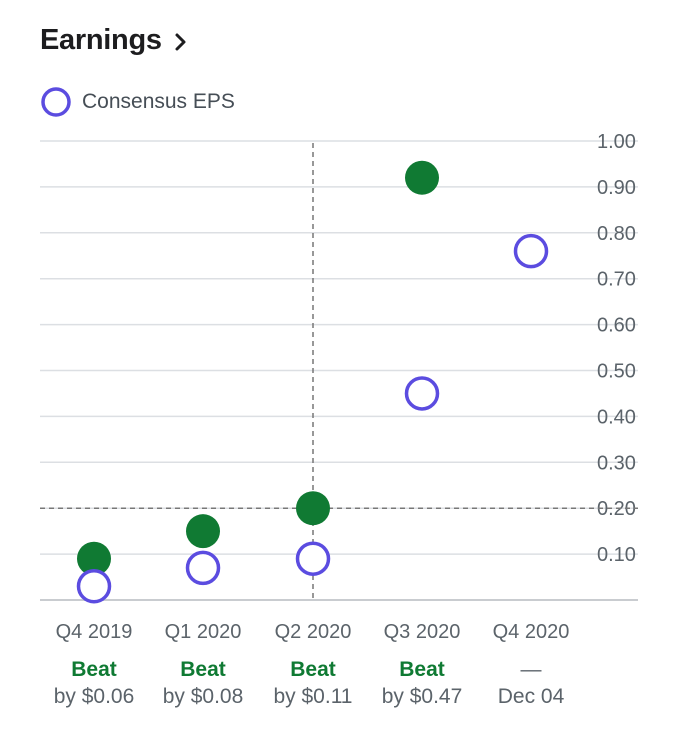 The width and height of the screenshot is (684, 730). What do you see at coordinates (616, 463) in the screenshot?
I see `y-tick-label: 0.30` at bounding box center [616, 463].